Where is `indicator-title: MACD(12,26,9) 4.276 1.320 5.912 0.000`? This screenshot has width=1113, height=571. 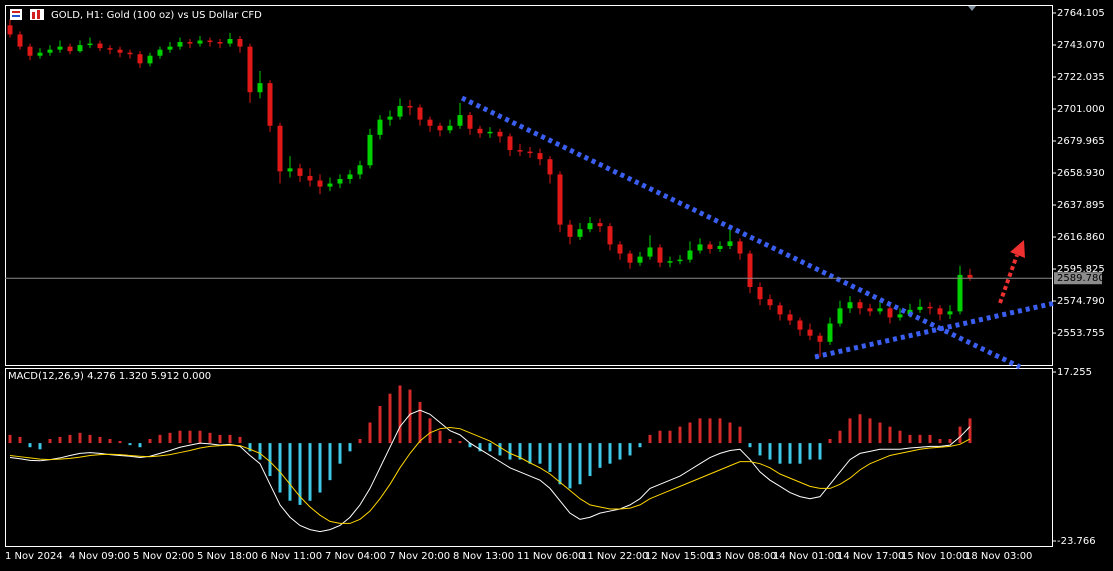
indicator-title: MACD(12,26,9) 4.276 1.320 5.912 0.000 is located at coordinates (109, 376).